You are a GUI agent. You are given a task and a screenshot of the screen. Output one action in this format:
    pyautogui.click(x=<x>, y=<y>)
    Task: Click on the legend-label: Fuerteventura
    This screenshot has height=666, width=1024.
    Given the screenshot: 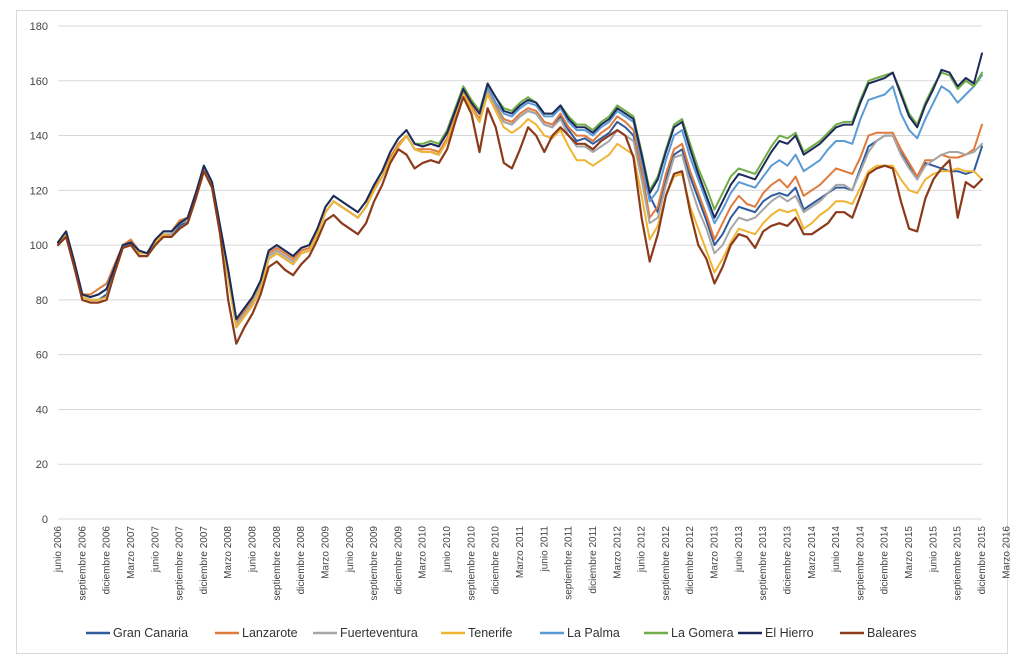 What is the action you would take?
    pyautogui.click(x=379, y=633)
    